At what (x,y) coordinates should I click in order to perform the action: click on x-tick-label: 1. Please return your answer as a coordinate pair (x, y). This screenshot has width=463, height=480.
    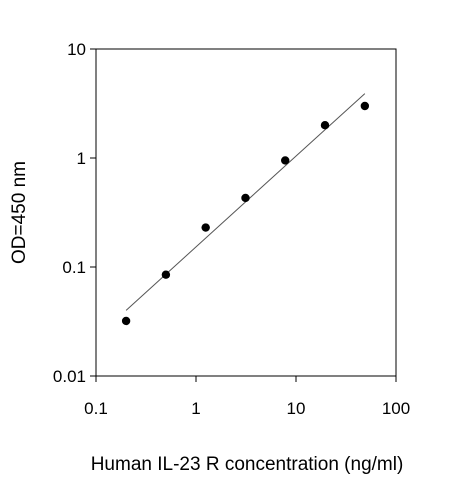
    Looking at the image, I should click on (195, 408).